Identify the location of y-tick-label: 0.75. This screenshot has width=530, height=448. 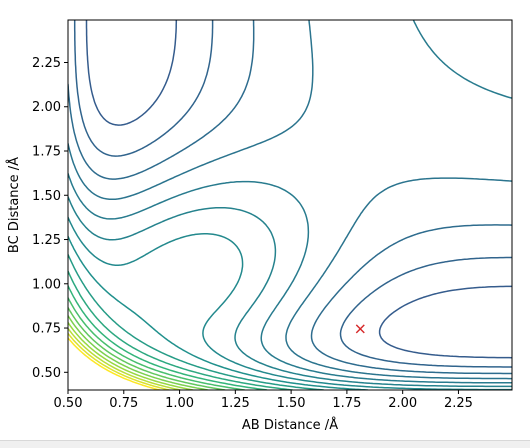
(46, 329).